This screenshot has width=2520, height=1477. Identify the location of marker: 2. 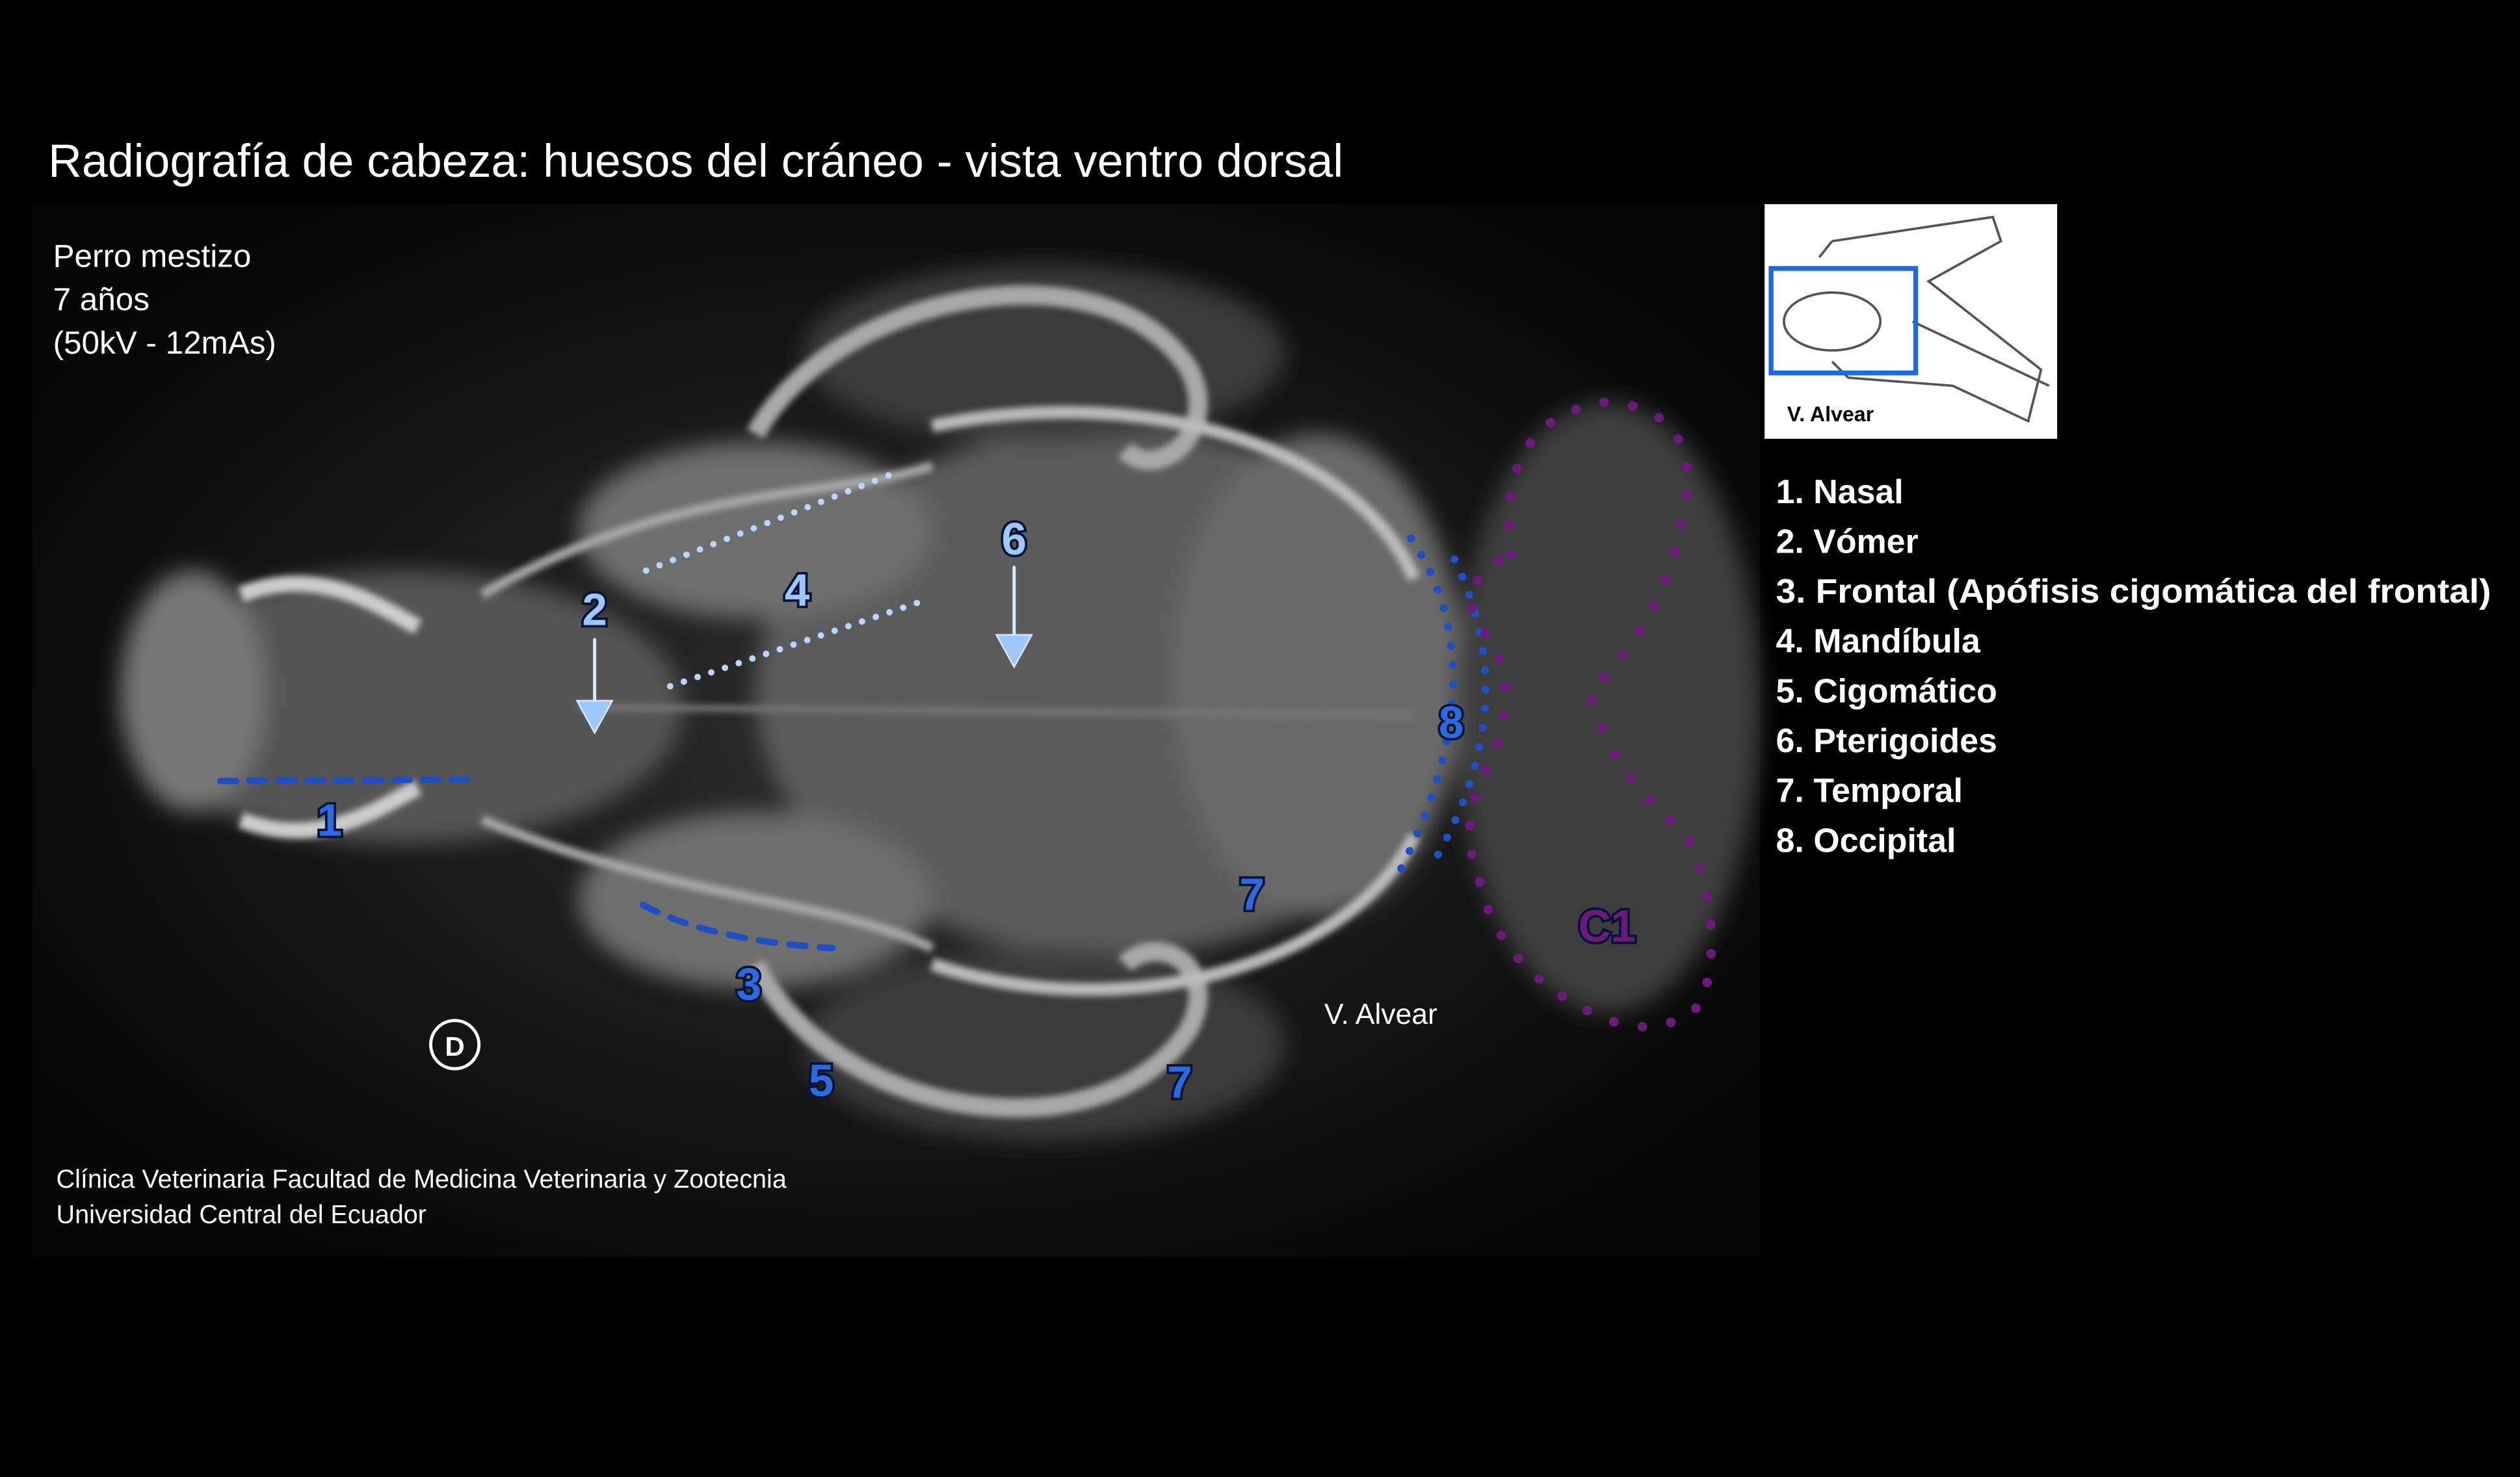
(594, 609).